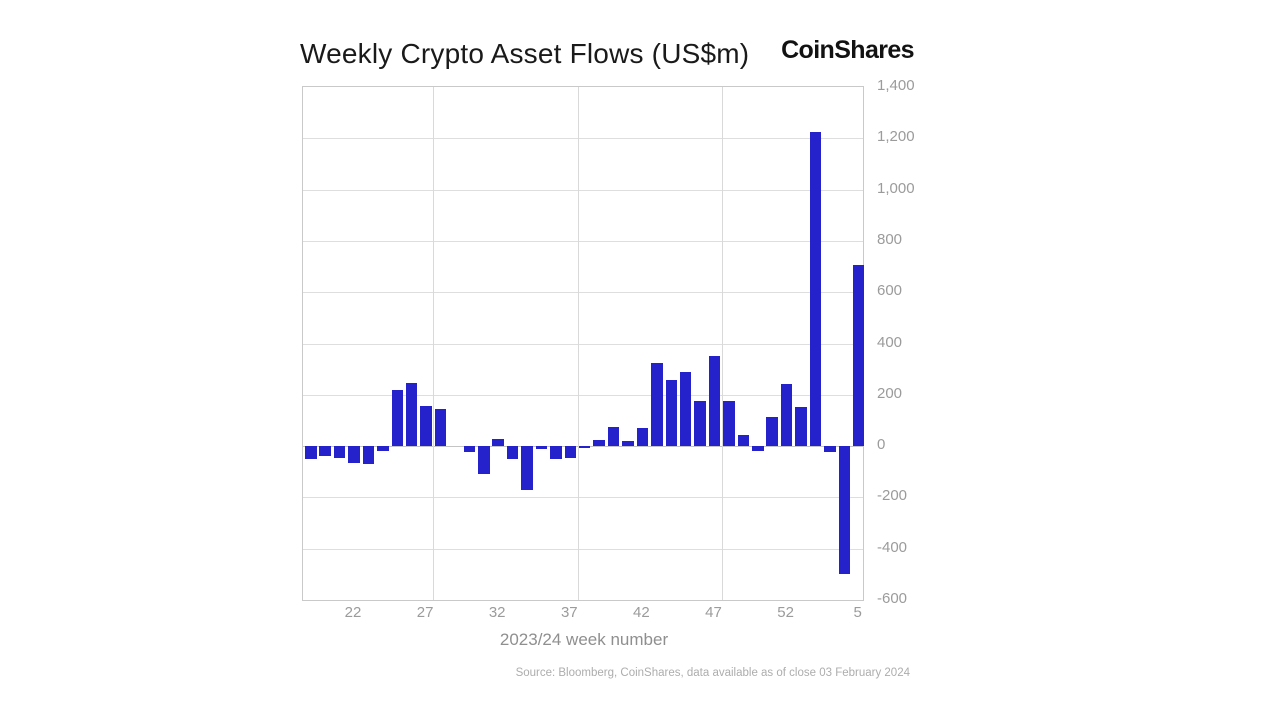 This screenshot has height=720, width=1280. Describe the element at coordinates (890, 291) in the screenshot. I see `y-tick-label: 600` at that location.